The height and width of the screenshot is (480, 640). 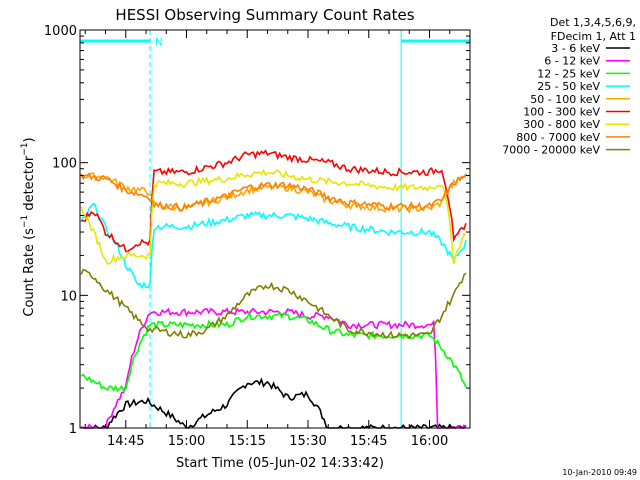 What do you see at coordinates (25, 221) in the screenshot?
I see `y-axis-label-sup1: −1` at bounding box center [25, 221].